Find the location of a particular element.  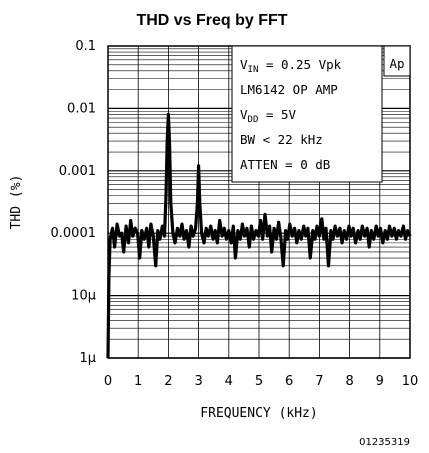

y-tick-label: 1μ is located at coordinates (87, 358).